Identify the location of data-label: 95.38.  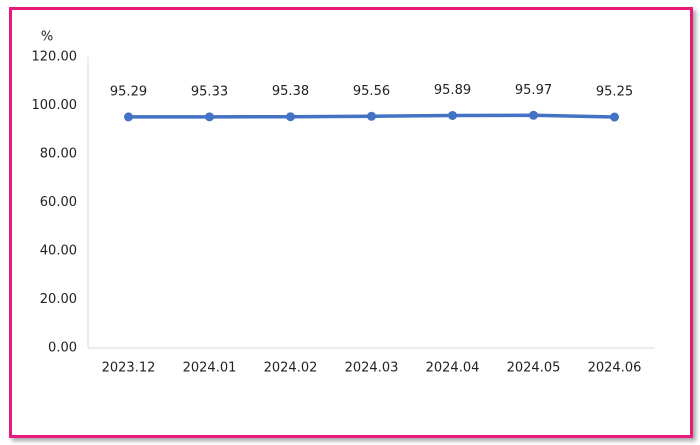
(290, 91).